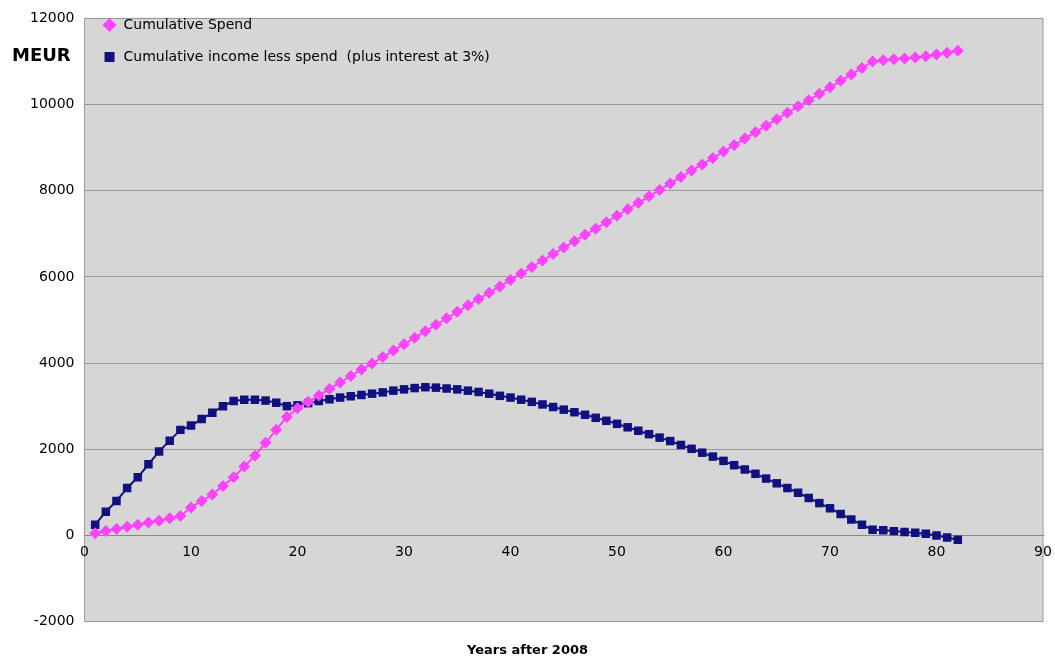 The height and width of the screenshot is (661, 1055). What do you see at coordinates (54, 620) in the screenshot?
I see `y-tick-label: -2000` at bounding box center [54, 620].